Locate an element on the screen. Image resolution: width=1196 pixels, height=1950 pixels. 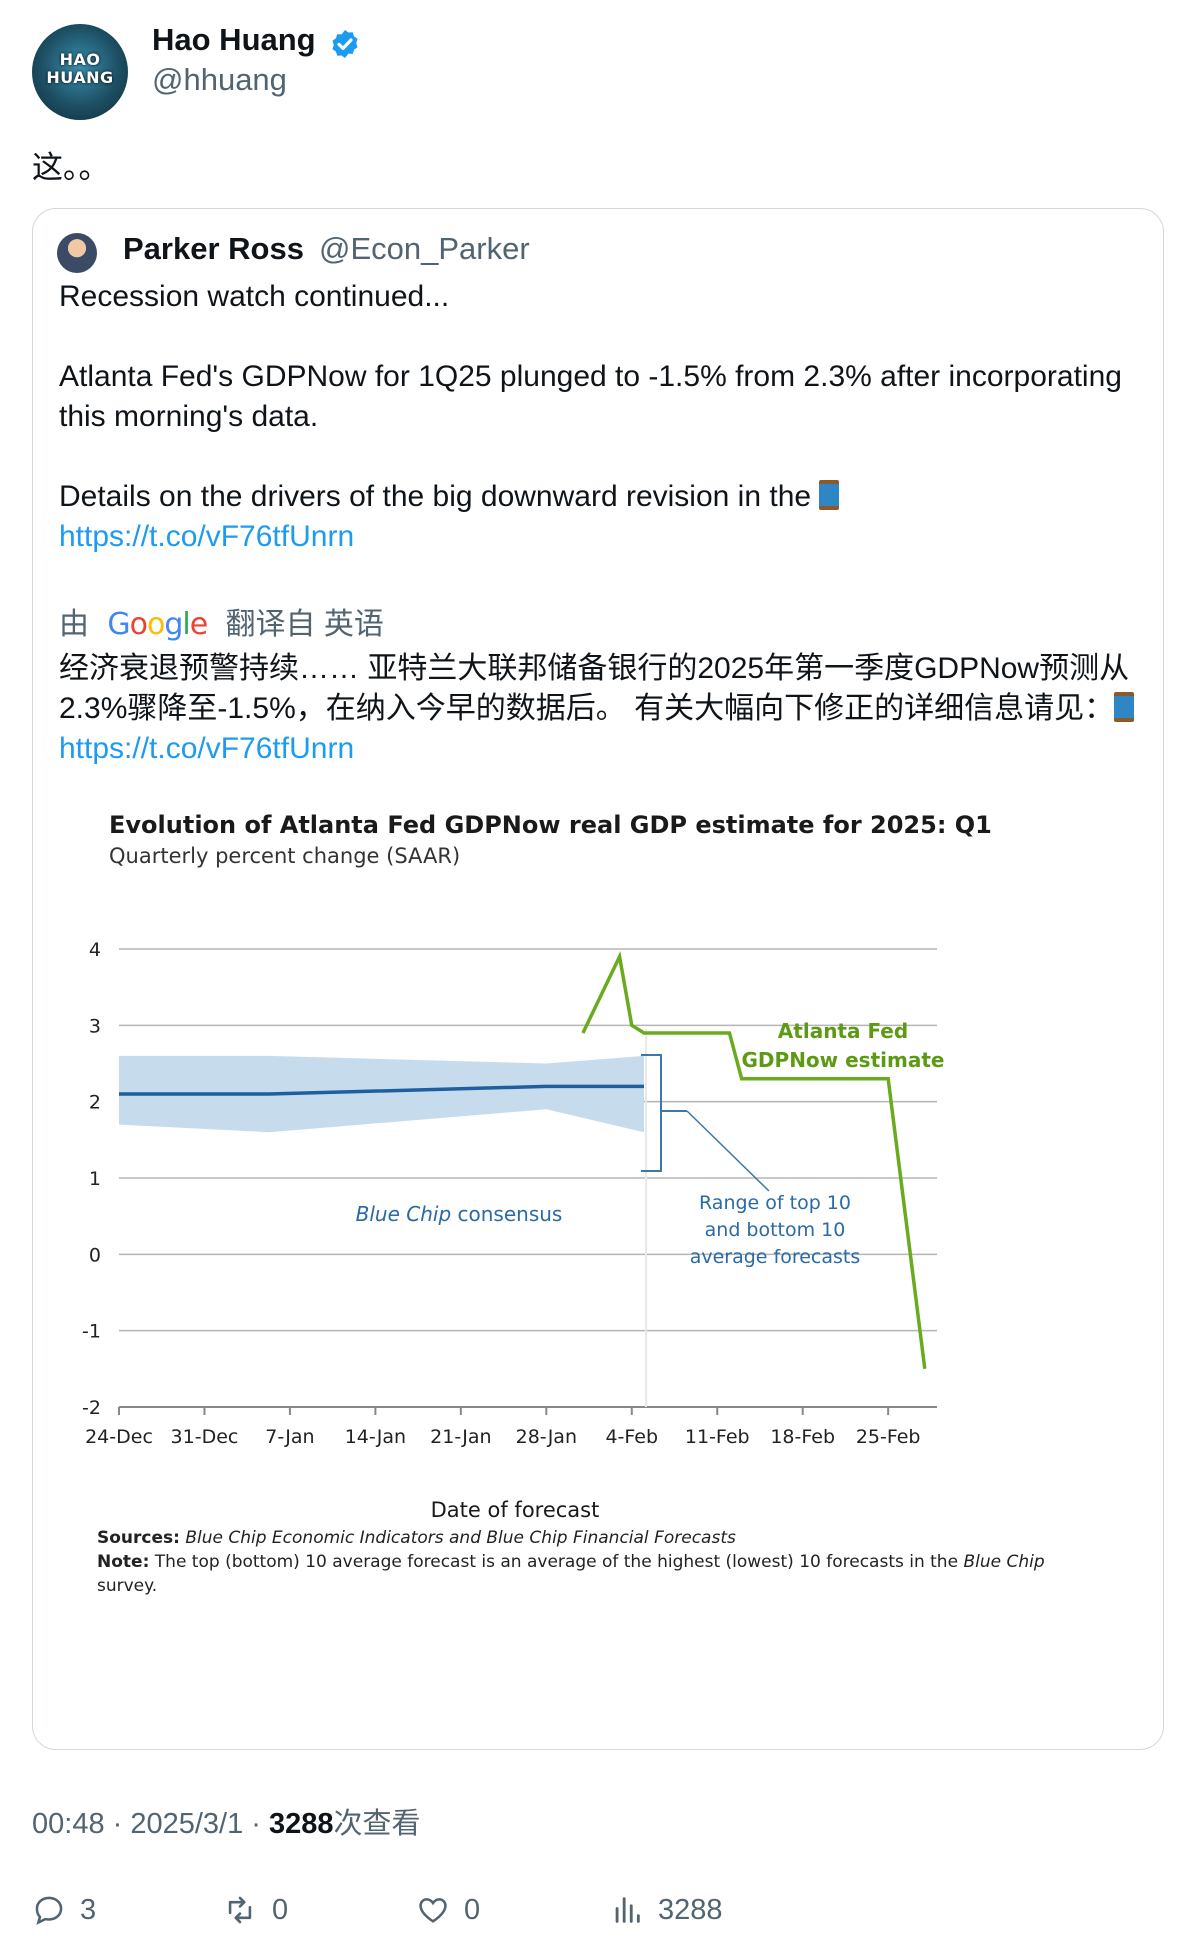
retweet-button: 0 is located at coordinates (255, 1910).